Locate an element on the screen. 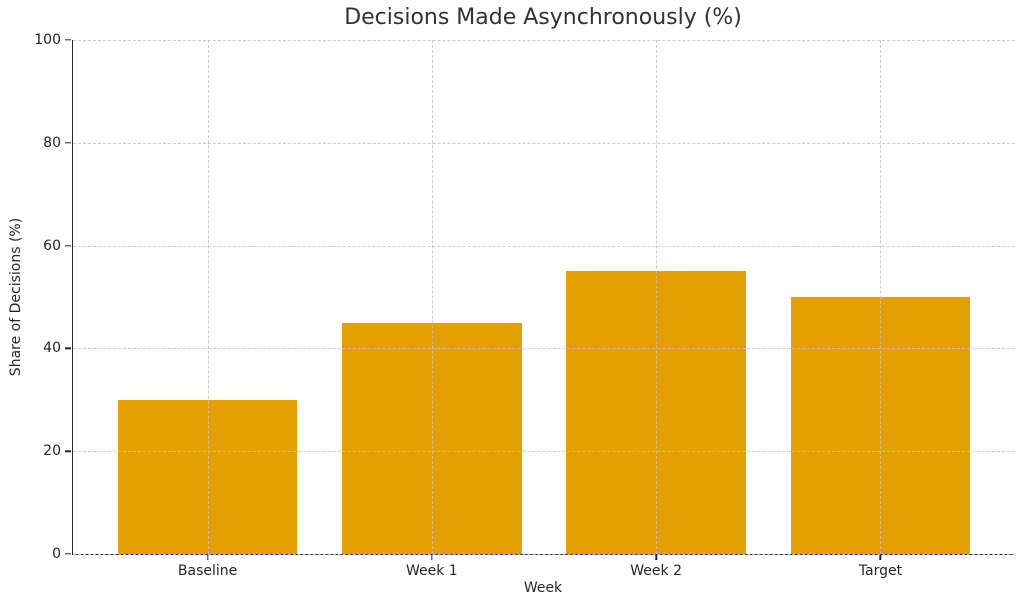  x-tick-label: Target is located at coordinates (880, 571).